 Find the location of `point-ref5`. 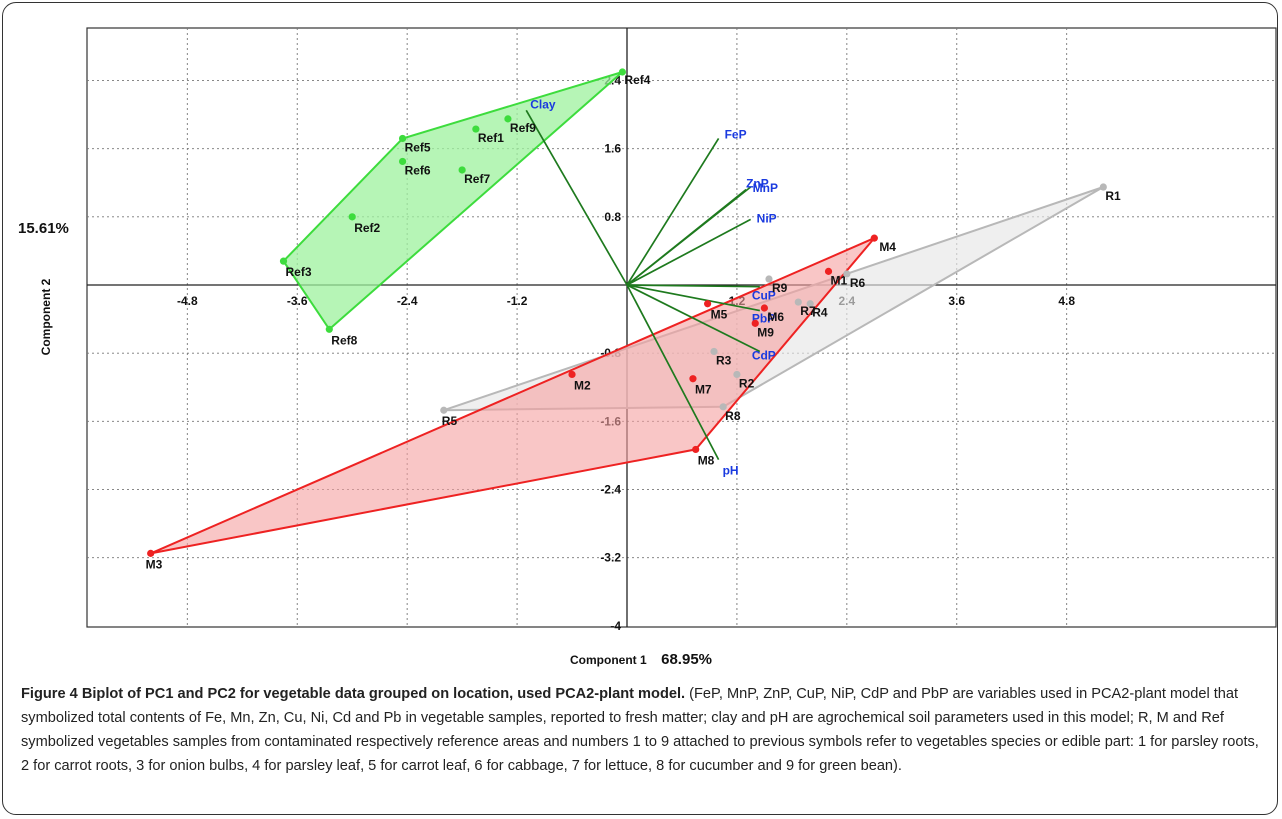

point-ref5 is located at coordinates (402, 138).